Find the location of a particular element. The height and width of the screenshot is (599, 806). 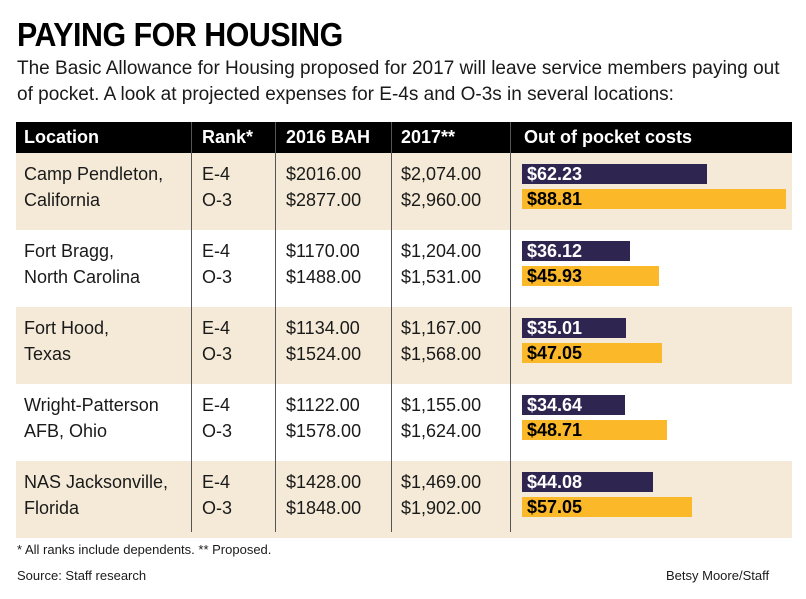

col-header-out-of-pocket: Out of pocket costs is located at coordinates (608, 137).